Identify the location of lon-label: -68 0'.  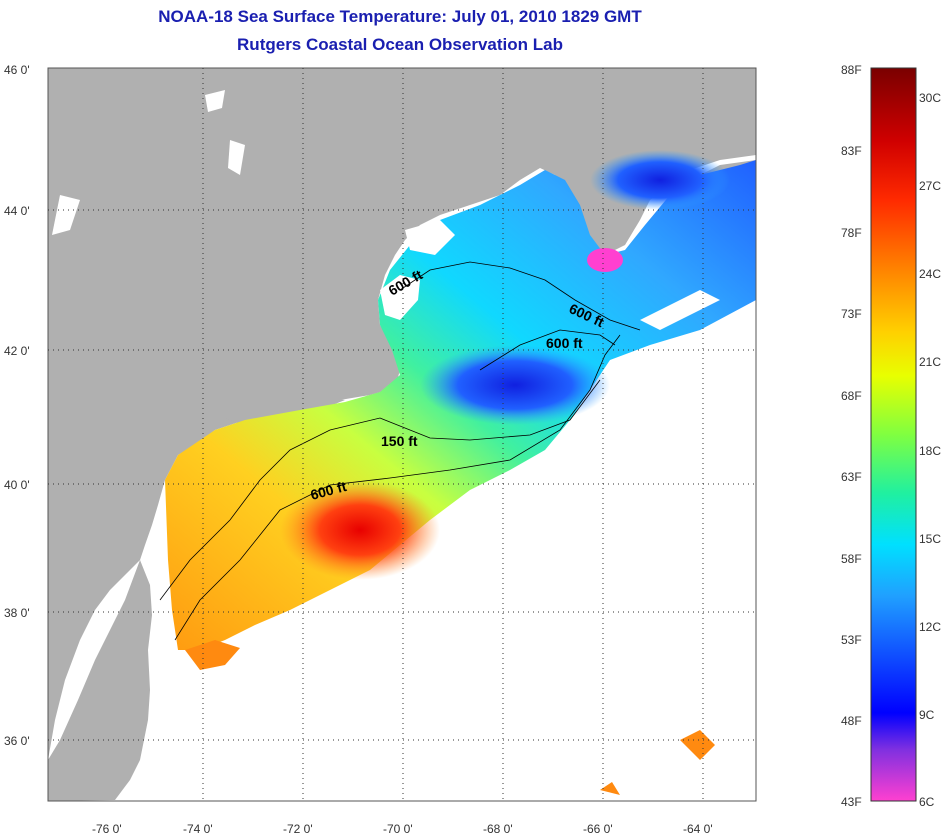
(498, 829).